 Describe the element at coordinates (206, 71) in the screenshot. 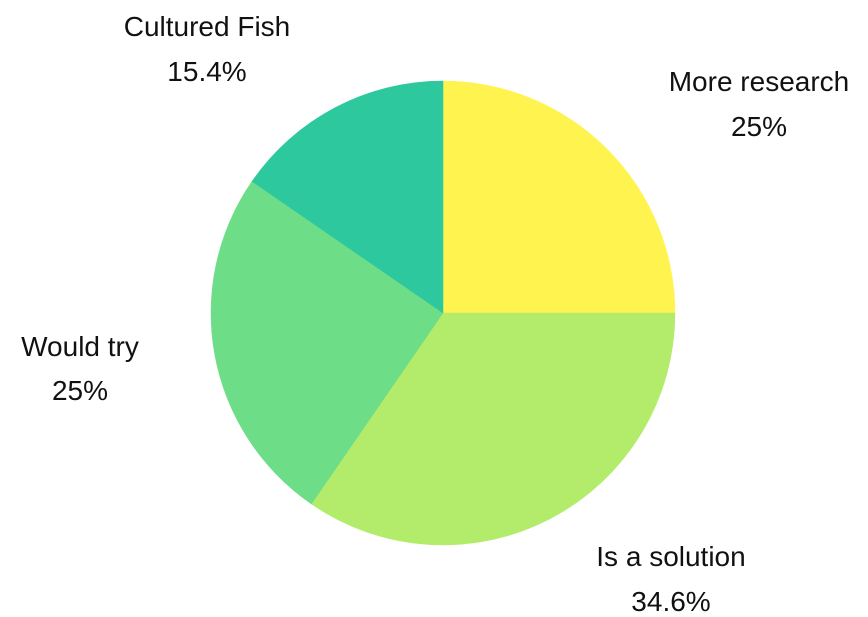

I see `slice-value-cultured-fish: 15.4%` at that location.